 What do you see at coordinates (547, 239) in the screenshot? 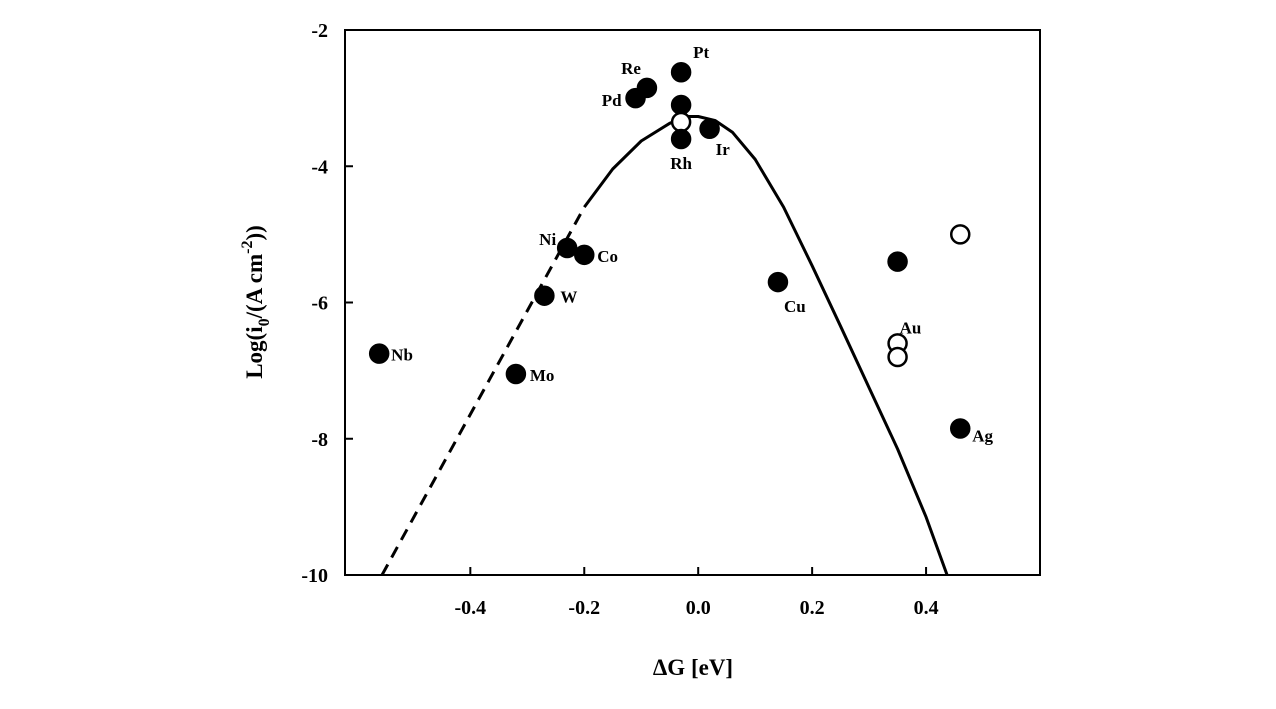
I see `point-label-ni: Ni` at bounding box center [547, 239].